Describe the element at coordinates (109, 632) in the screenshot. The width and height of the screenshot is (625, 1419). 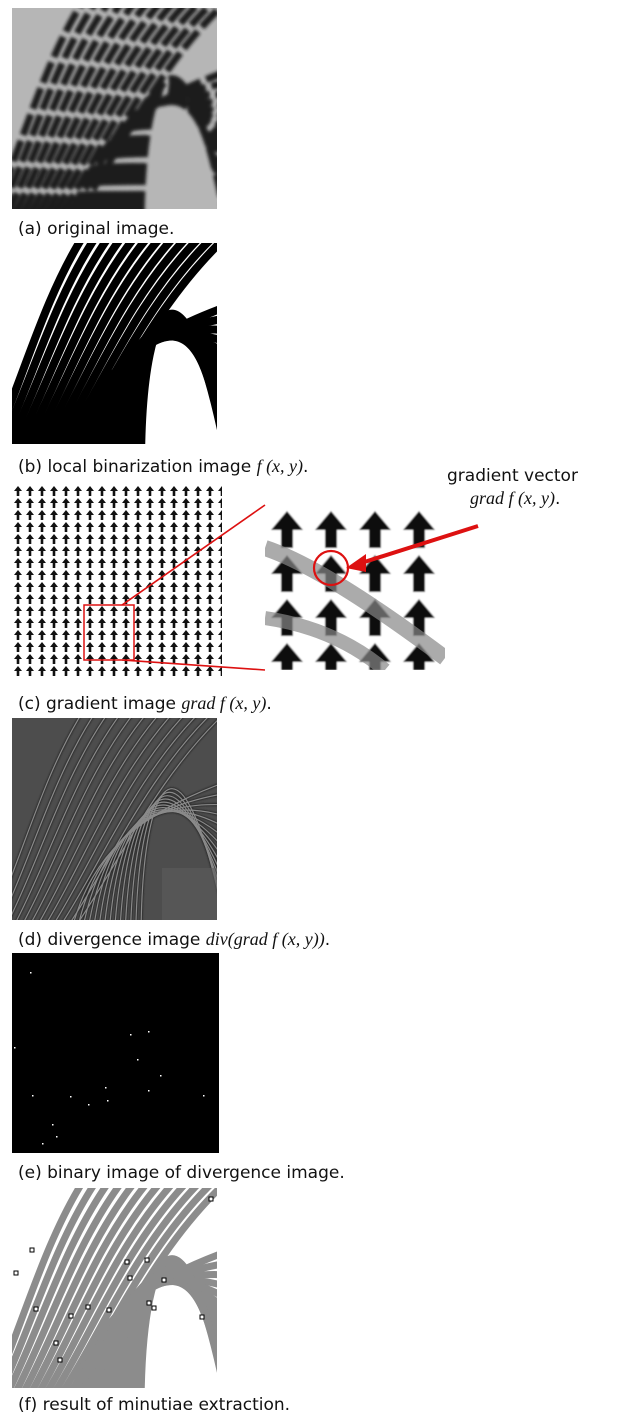
I see `zoom-region-box` at that location.